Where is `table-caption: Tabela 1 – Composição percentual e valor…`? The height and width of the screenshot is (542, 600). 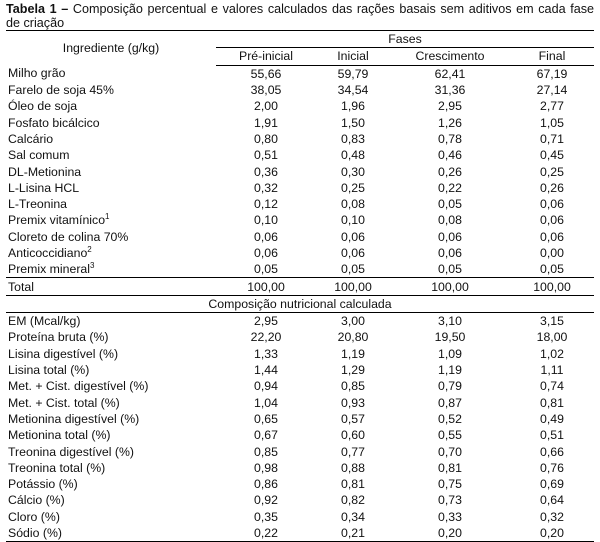
table-caption: Tabela 1 – Composição percentual e valor… is located at coordinates (300, 15).